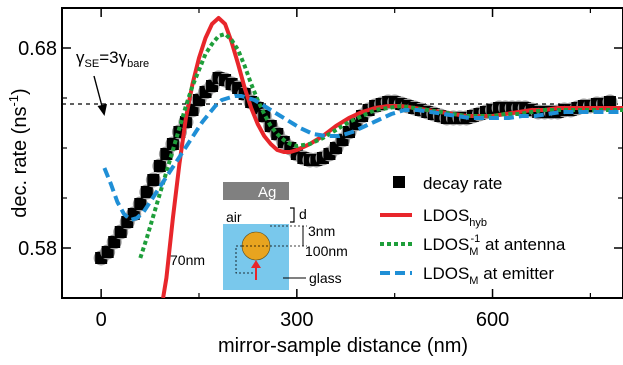 The height and width of the screenshot is (365, 623). Describe the element at coordinates (492, 320) in the screenshot. I see `x-tick-label: 600` at that location.